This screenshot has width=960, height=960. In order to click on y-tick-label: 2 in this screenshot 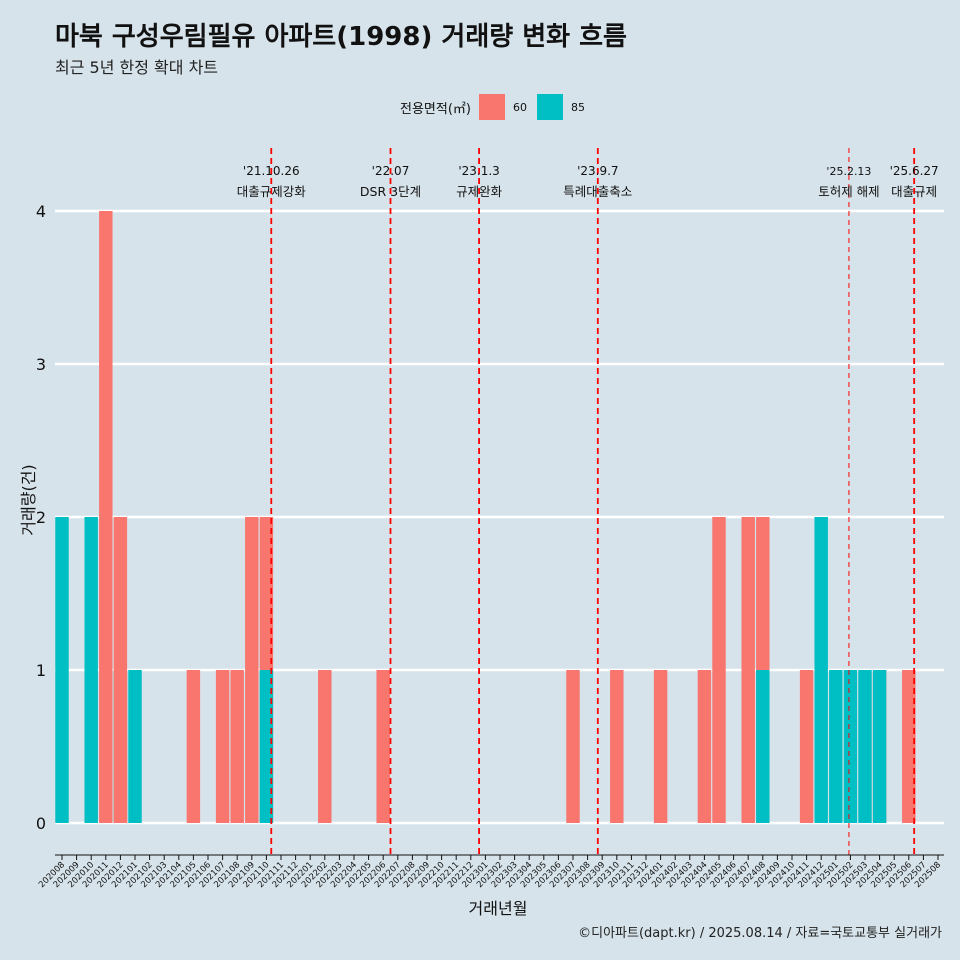, I will do `click(41, 517)`.